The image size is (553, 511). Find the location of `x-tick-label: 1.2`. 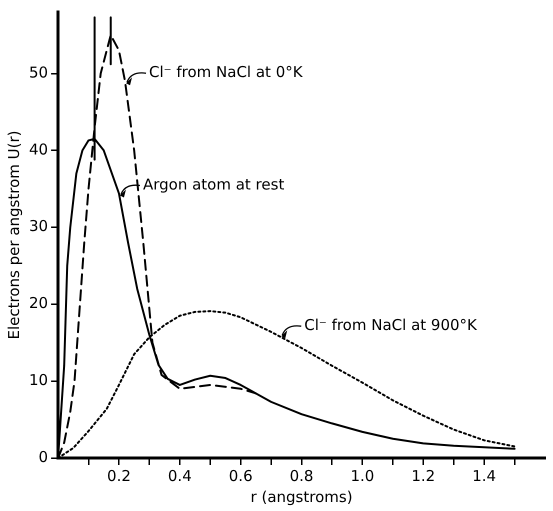

x-tick-label: 1.2 is located at coordinates (423, 475).